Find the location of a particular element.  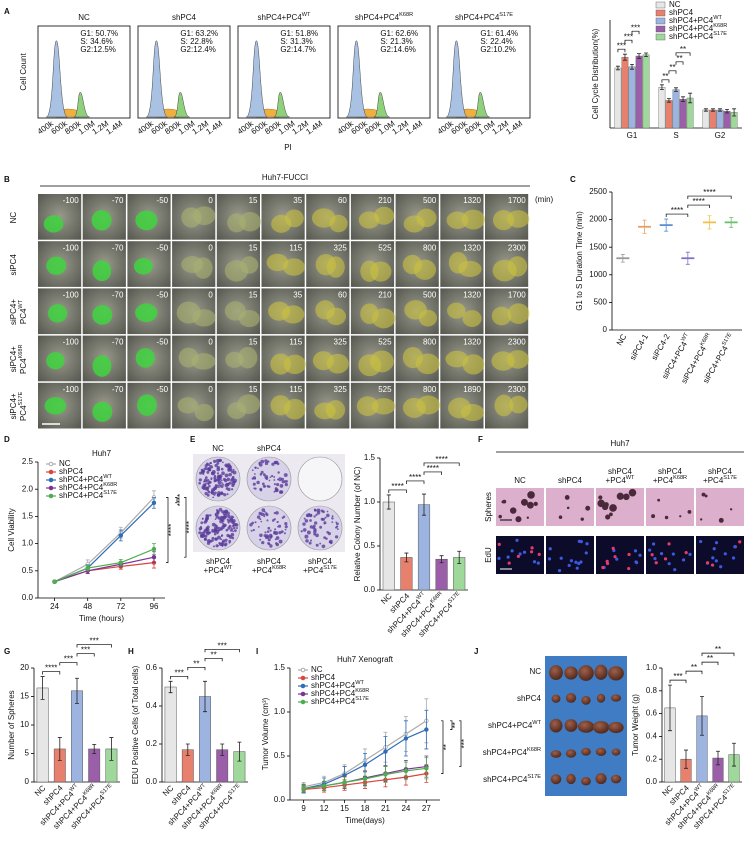

legend-label: shPC4+PC4S17E is located at coordinates (88, 495).